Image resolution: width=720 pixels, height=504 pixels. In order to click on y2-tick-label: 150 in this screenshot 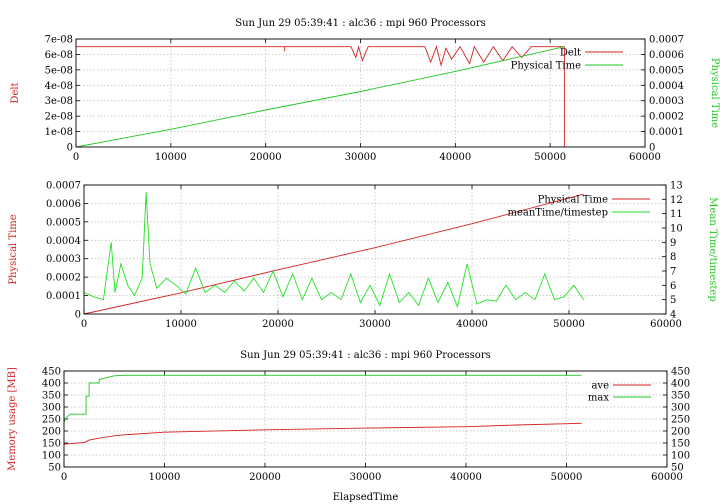, I will do `click(680, 444)`.